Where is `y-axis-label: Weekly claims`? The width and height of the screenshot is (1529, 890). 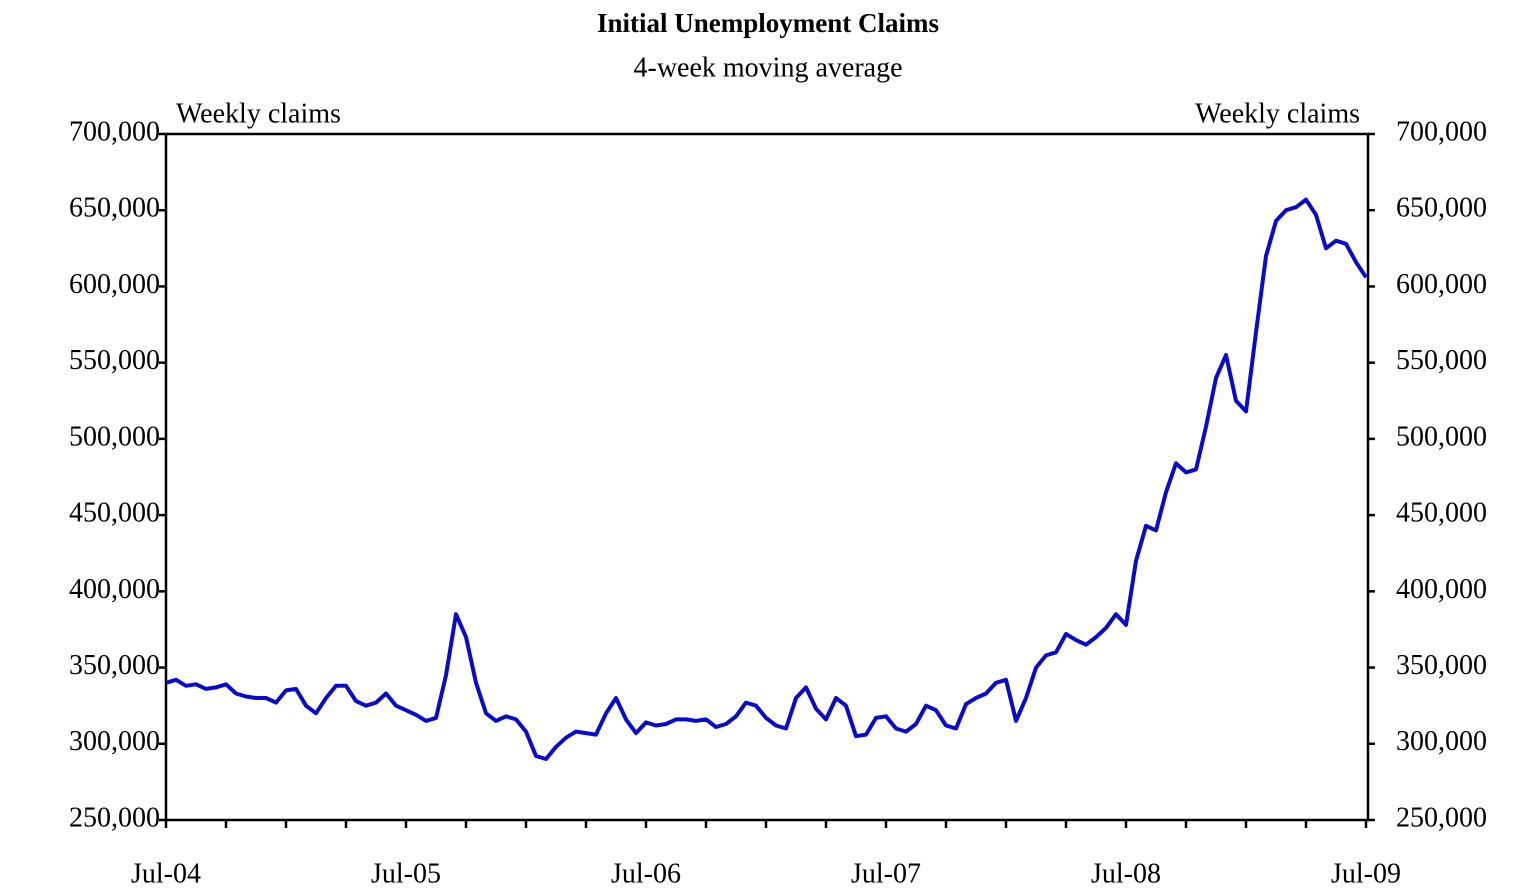 y-axis-label: Weekly claims is located at coordinates (258, 113).